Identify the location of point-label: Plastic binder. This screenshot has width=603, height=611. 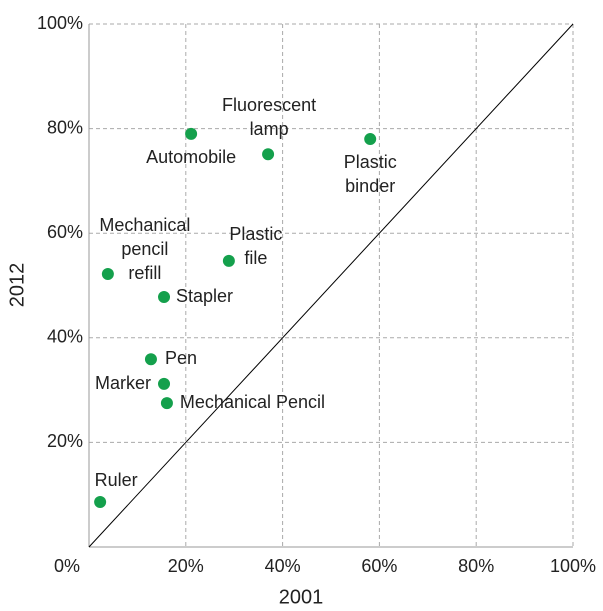
(370, 174).